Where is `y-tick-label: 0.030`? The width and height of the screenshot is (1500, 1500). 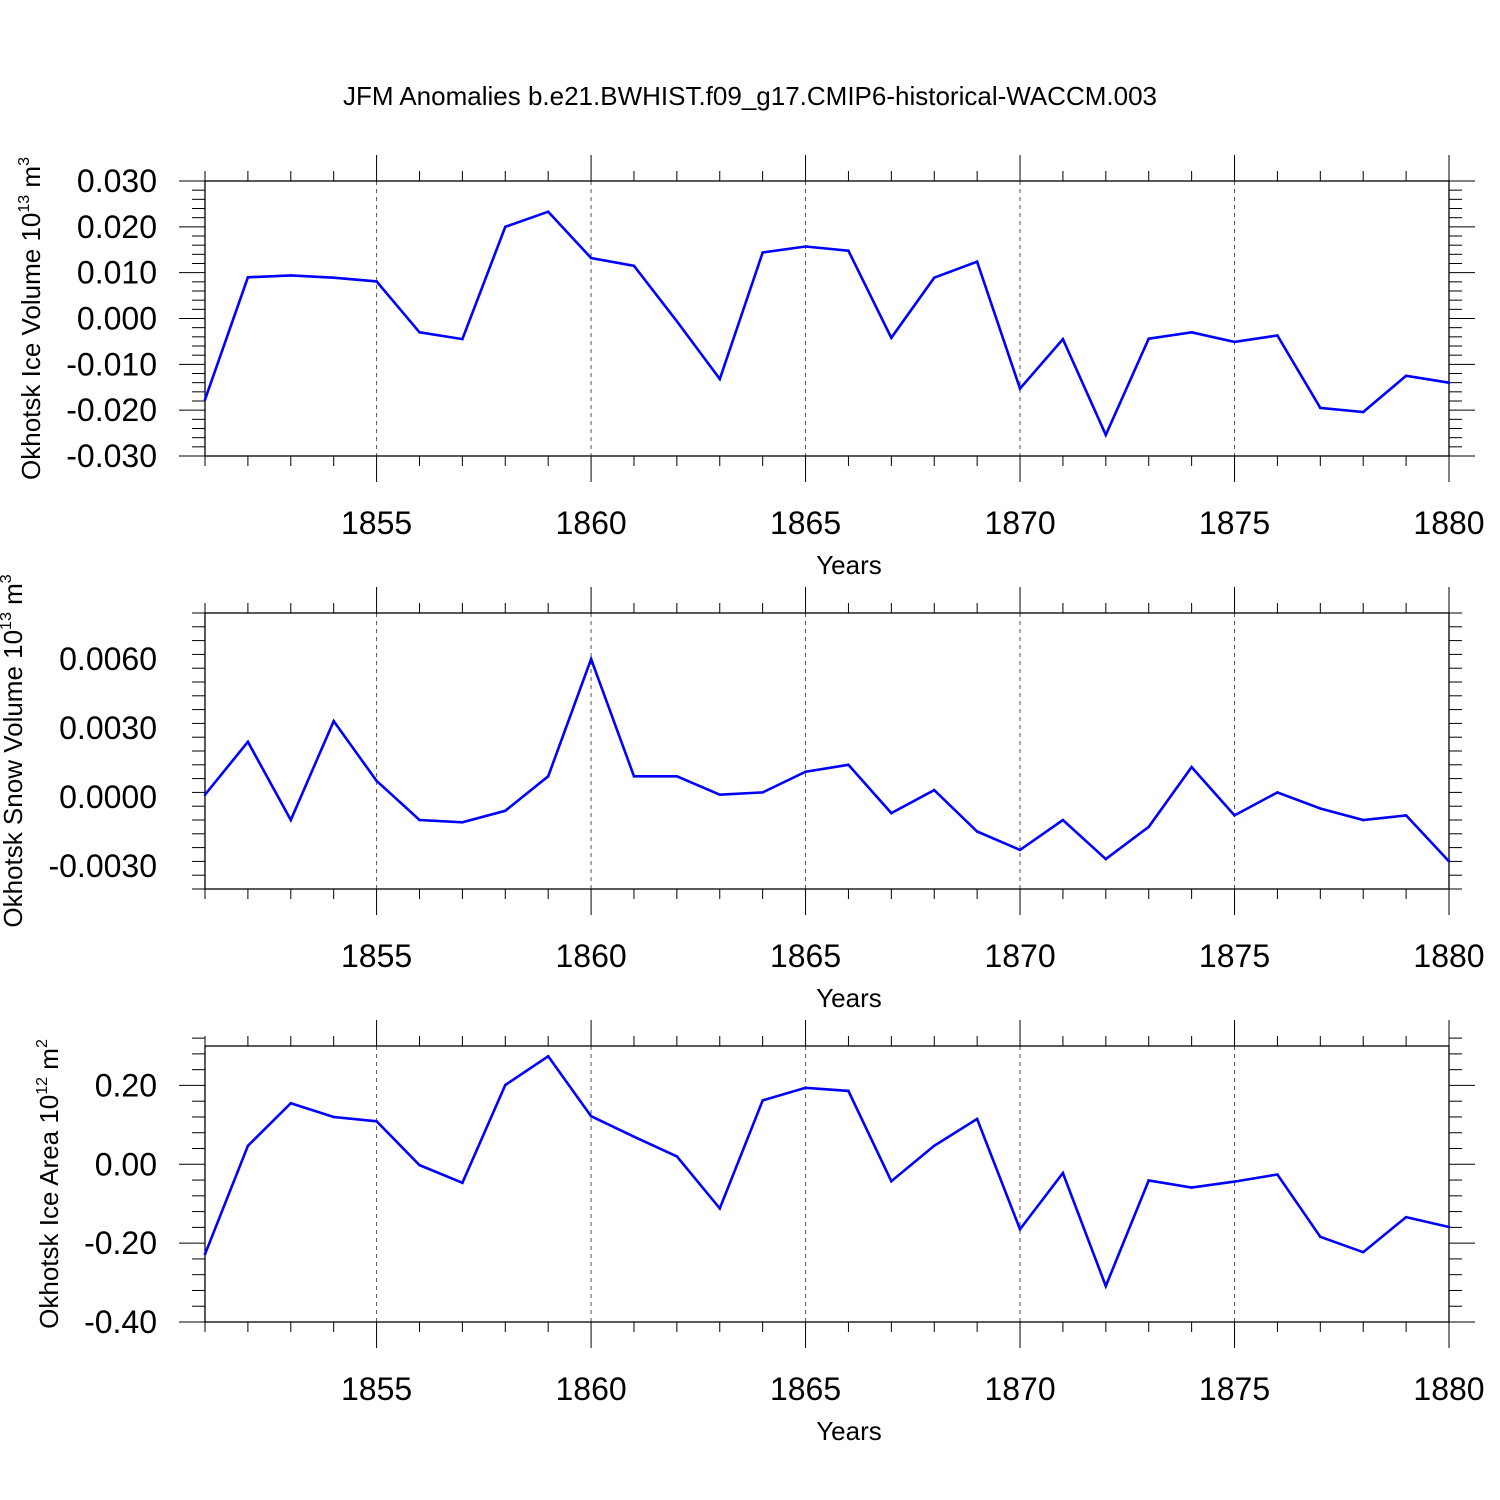
y-tick-label: 0.030 is located at coordinates (117, 181).